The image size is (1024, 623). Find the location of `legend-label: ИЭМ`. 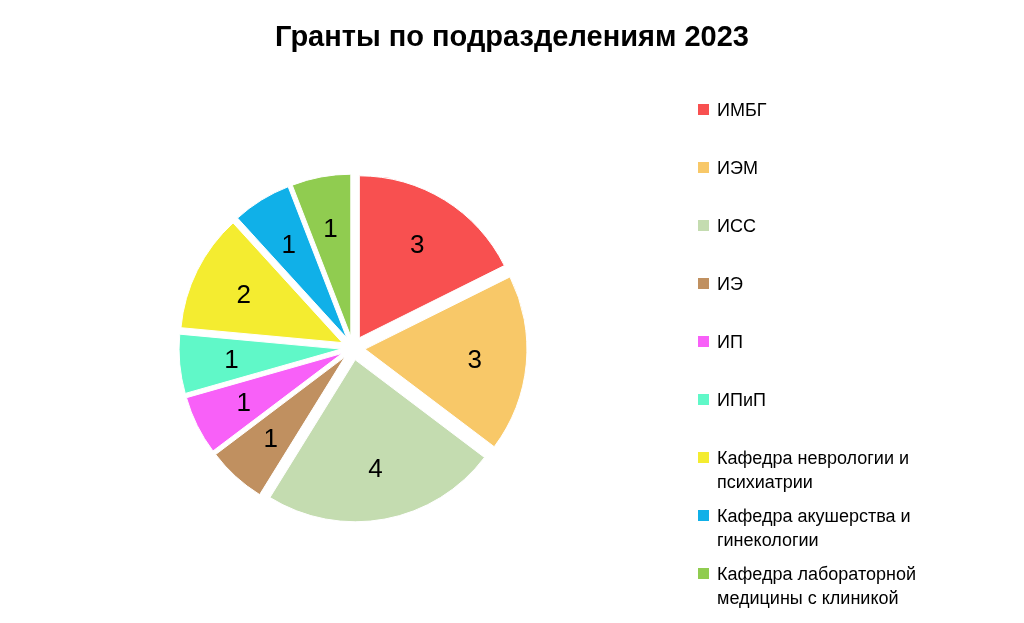

legend-label: ИЭМ is located at coordinates (737, 168).